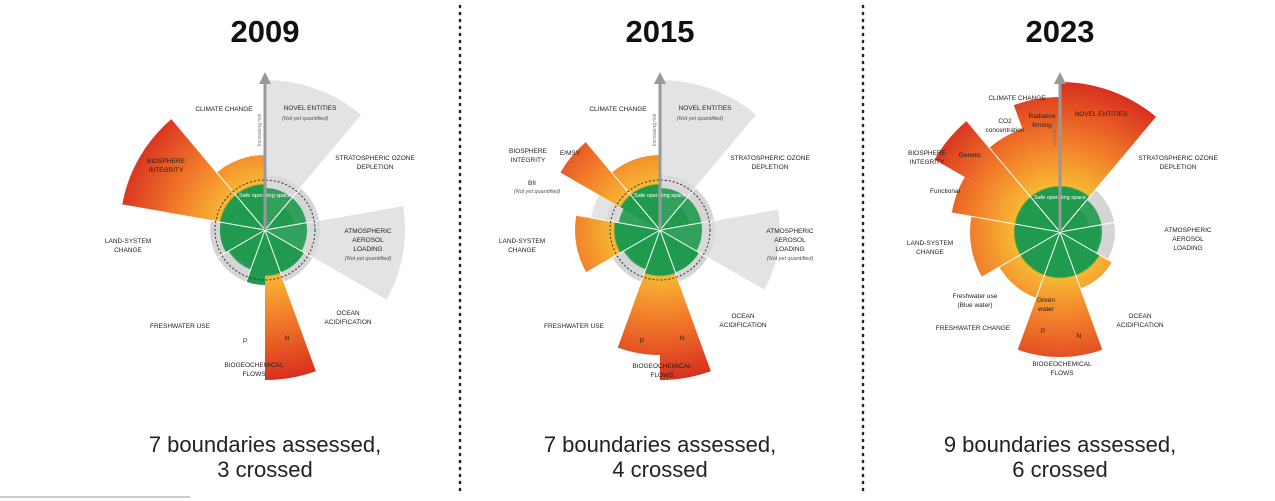  Describe the element at coordinates (1060, 444) in the screenshot. I see `caption: 9 boundaries assessed,` at that location.